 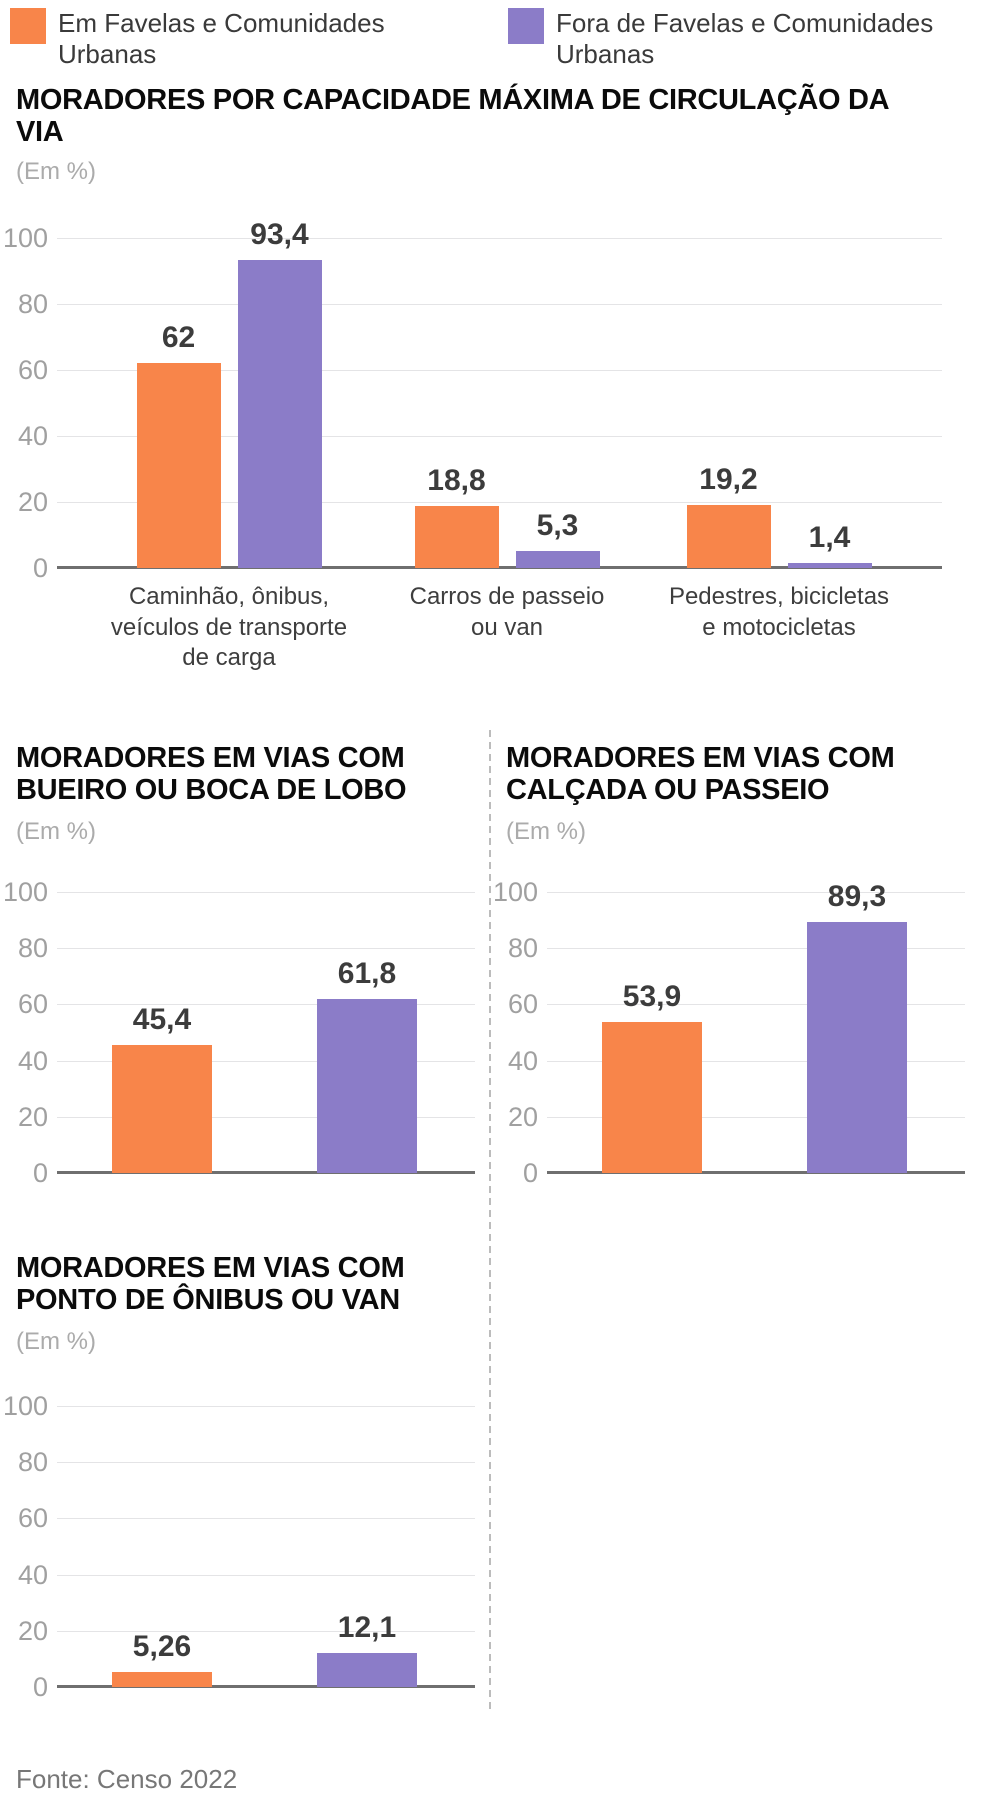 I want to click on chart4-subtitle: (Em %), so click(x=56, y=1341).